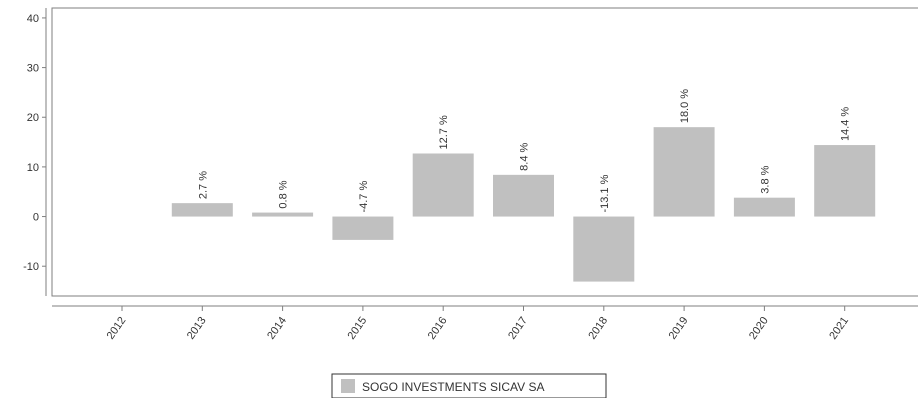 The image size is (918, 398). I want to click on y-tick-label: 40, so click(33, 19).